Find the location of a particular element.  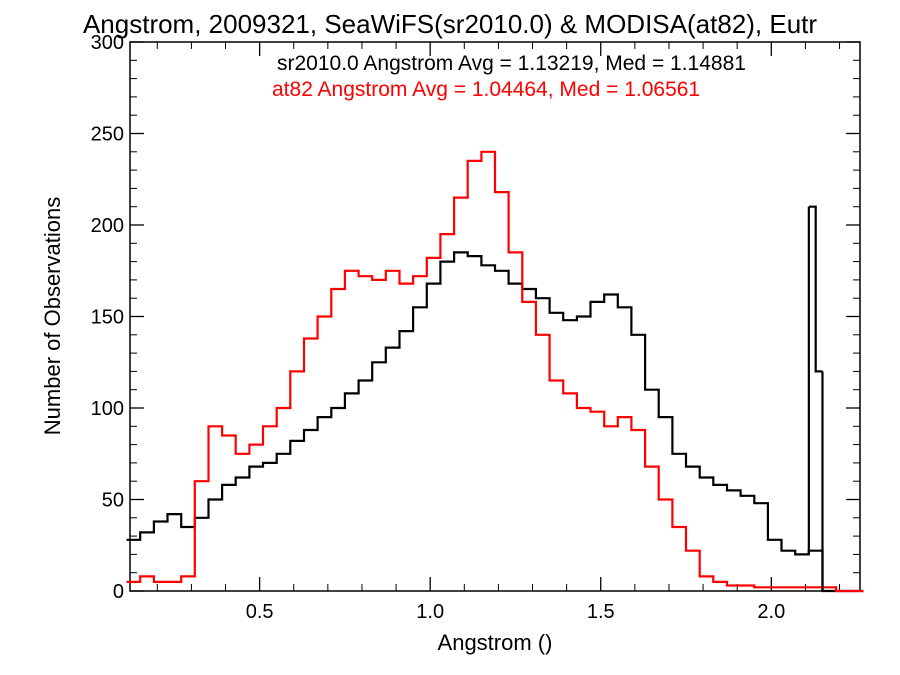

y-tick-labels: 0 50 100 150 200 250 300 is located at coordinates (107, 317).